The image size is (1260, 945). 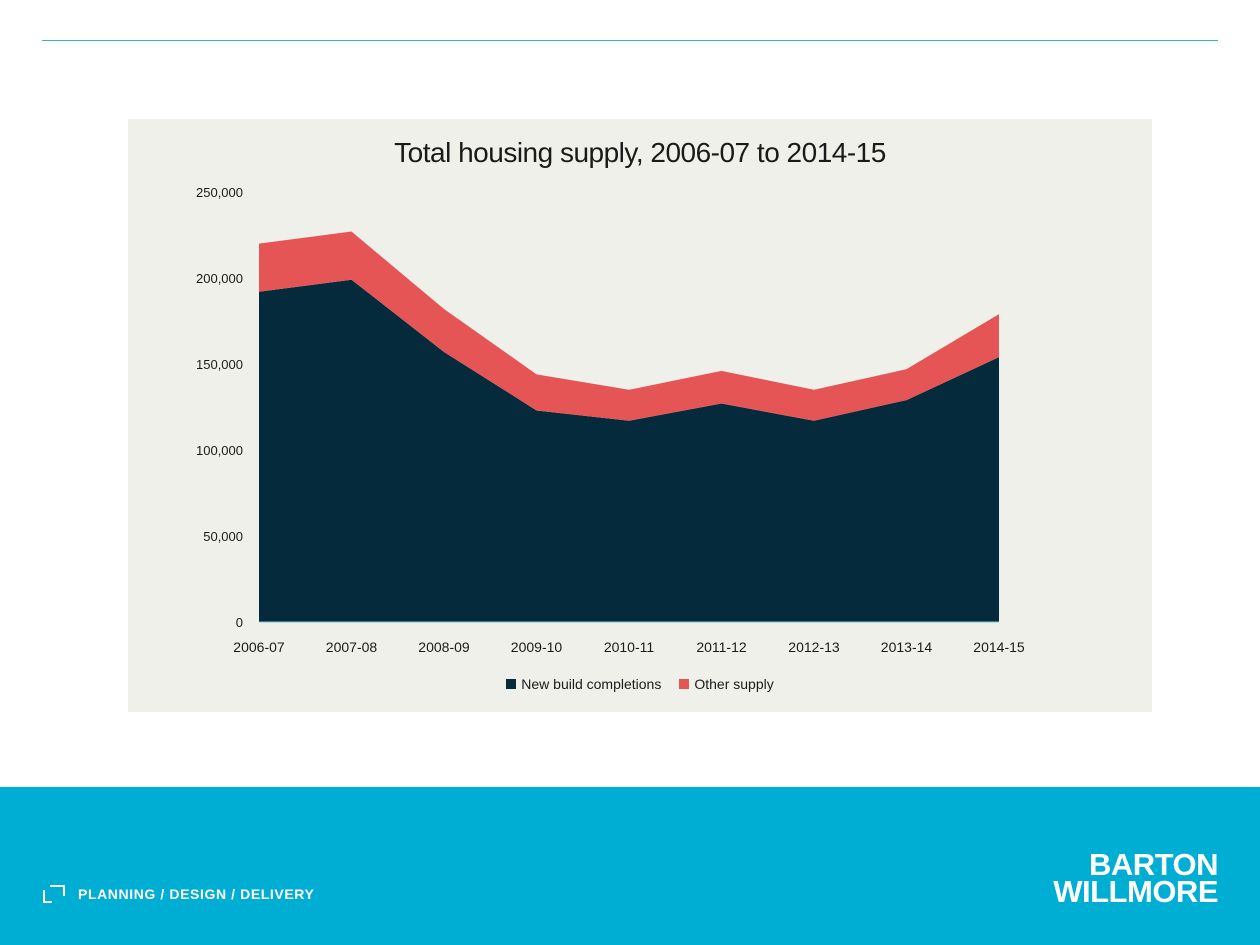 I want to click on x-tick-label: 2013-14, so click(x=907, y=647).